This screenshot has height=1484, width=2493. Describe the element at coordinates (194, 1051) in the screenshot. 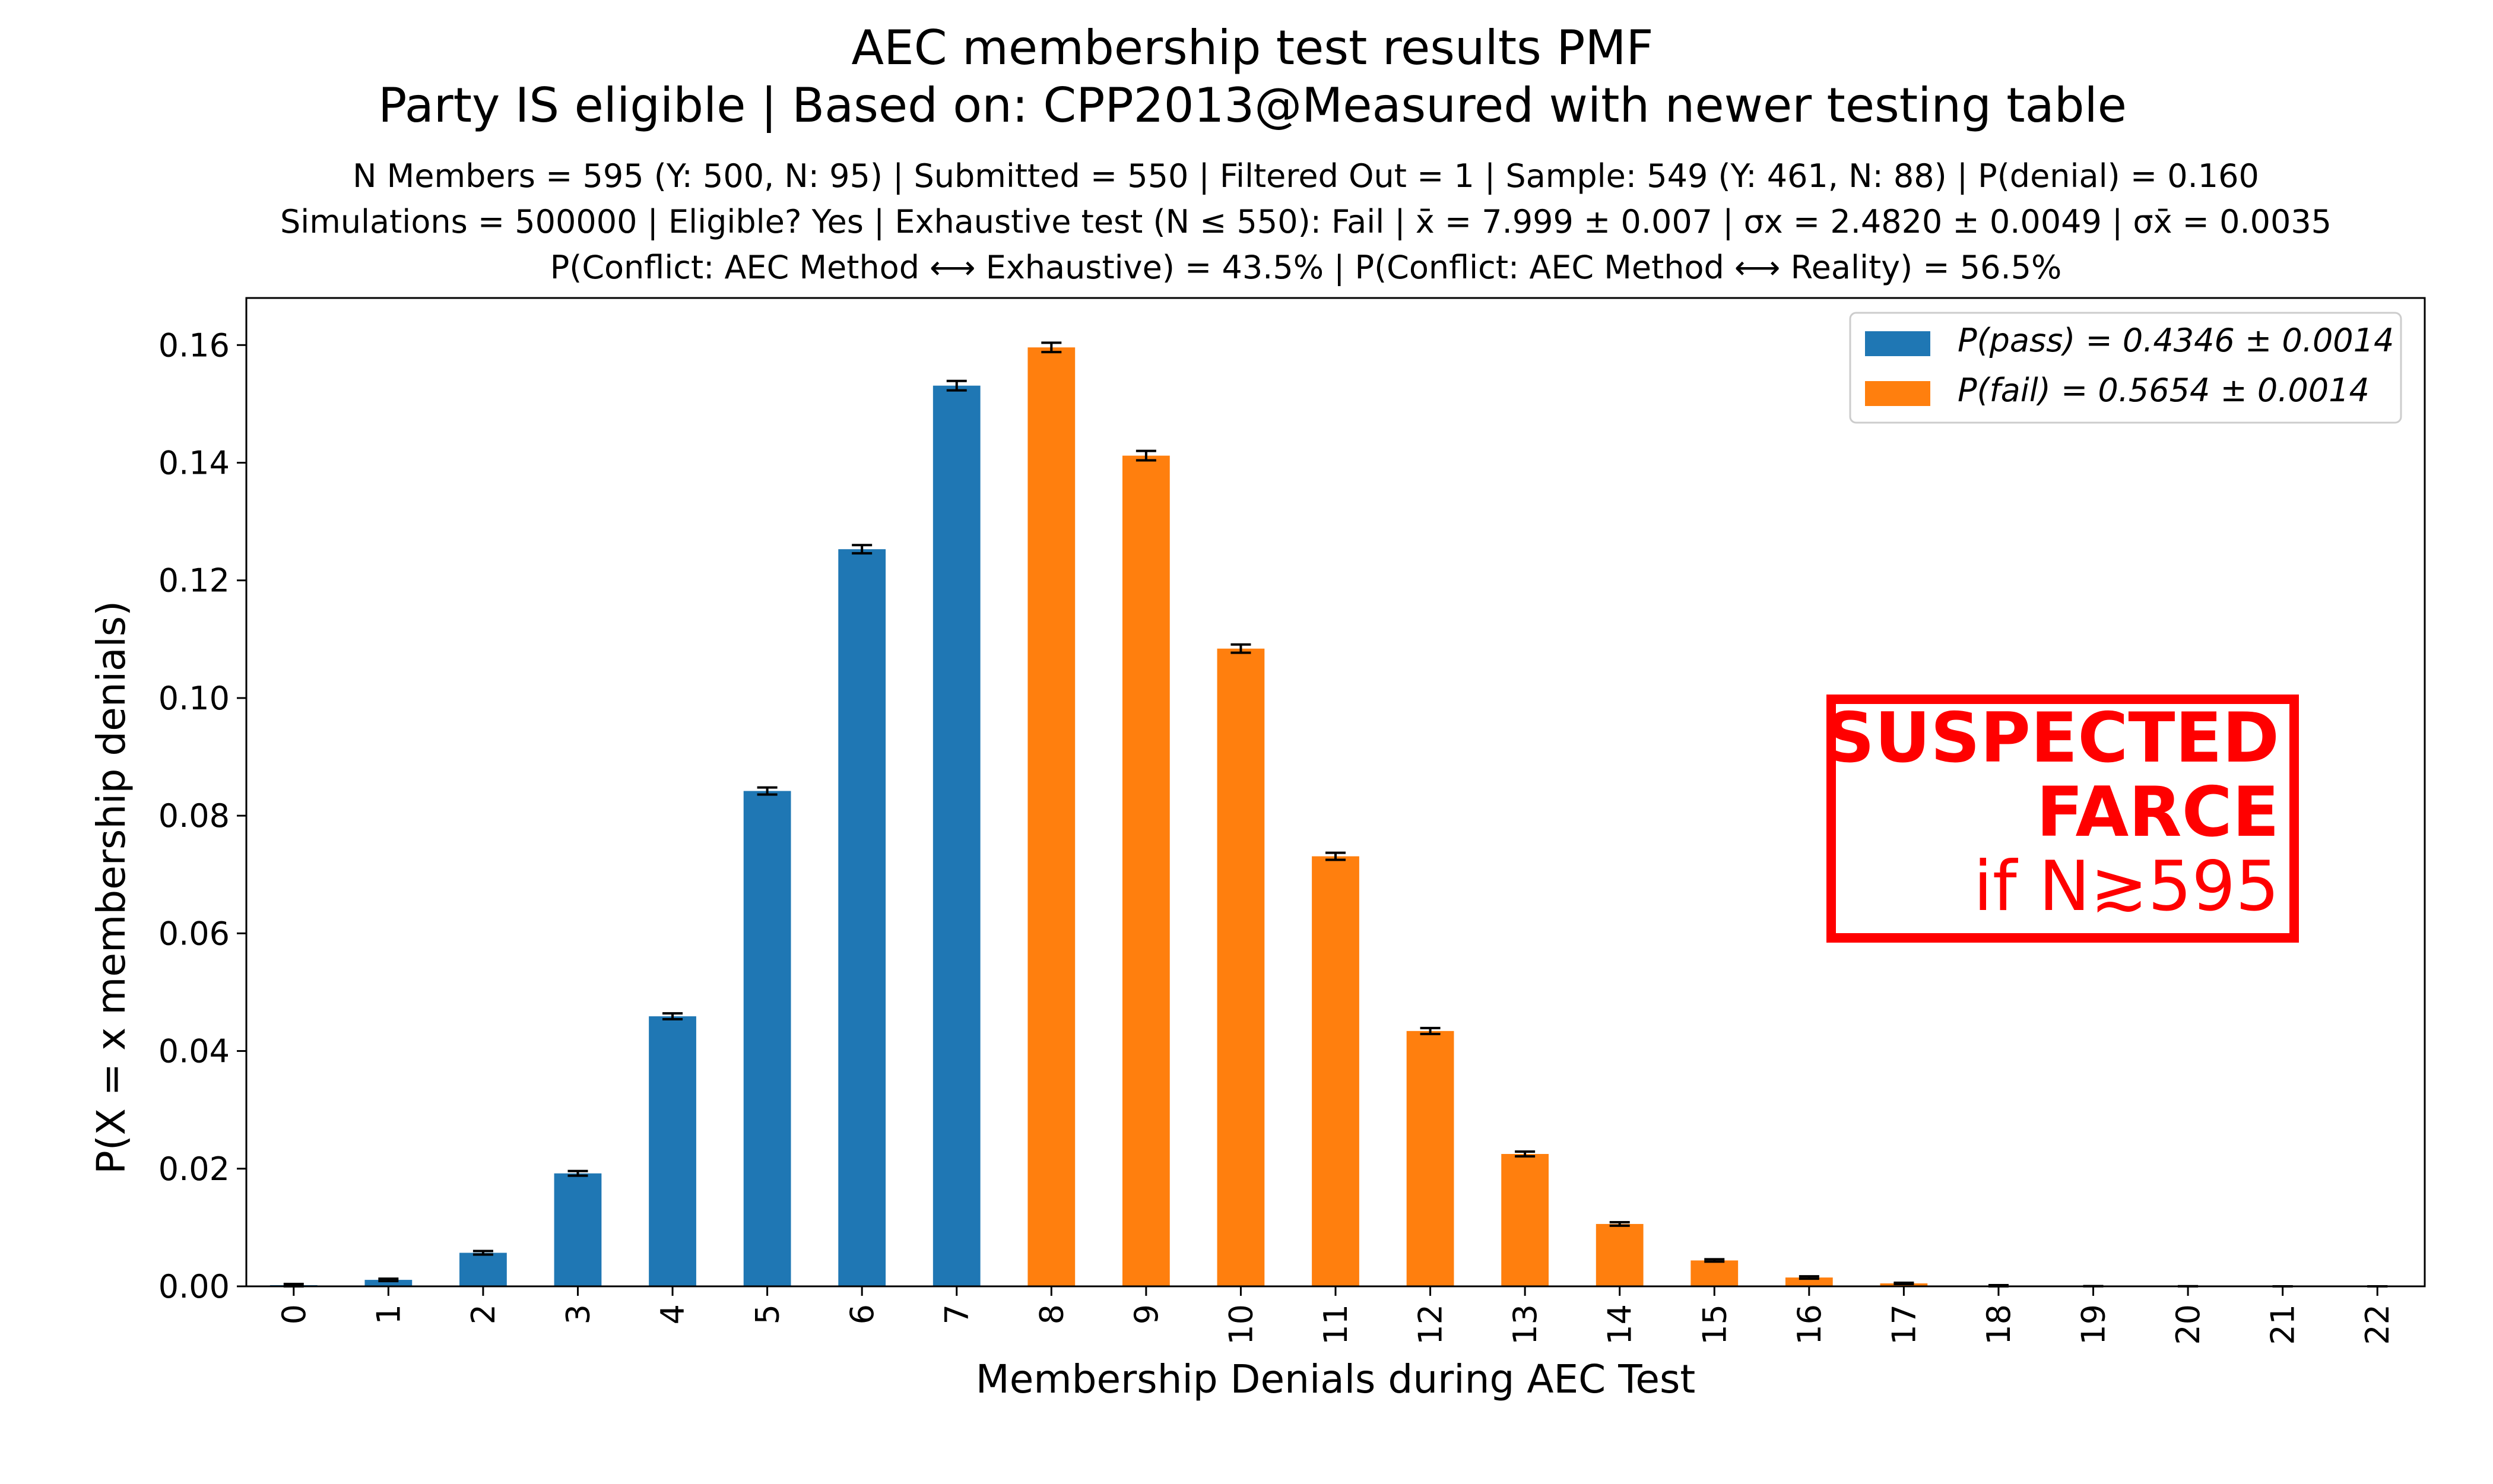

I see `y-tick-label: 0.04` at that location.